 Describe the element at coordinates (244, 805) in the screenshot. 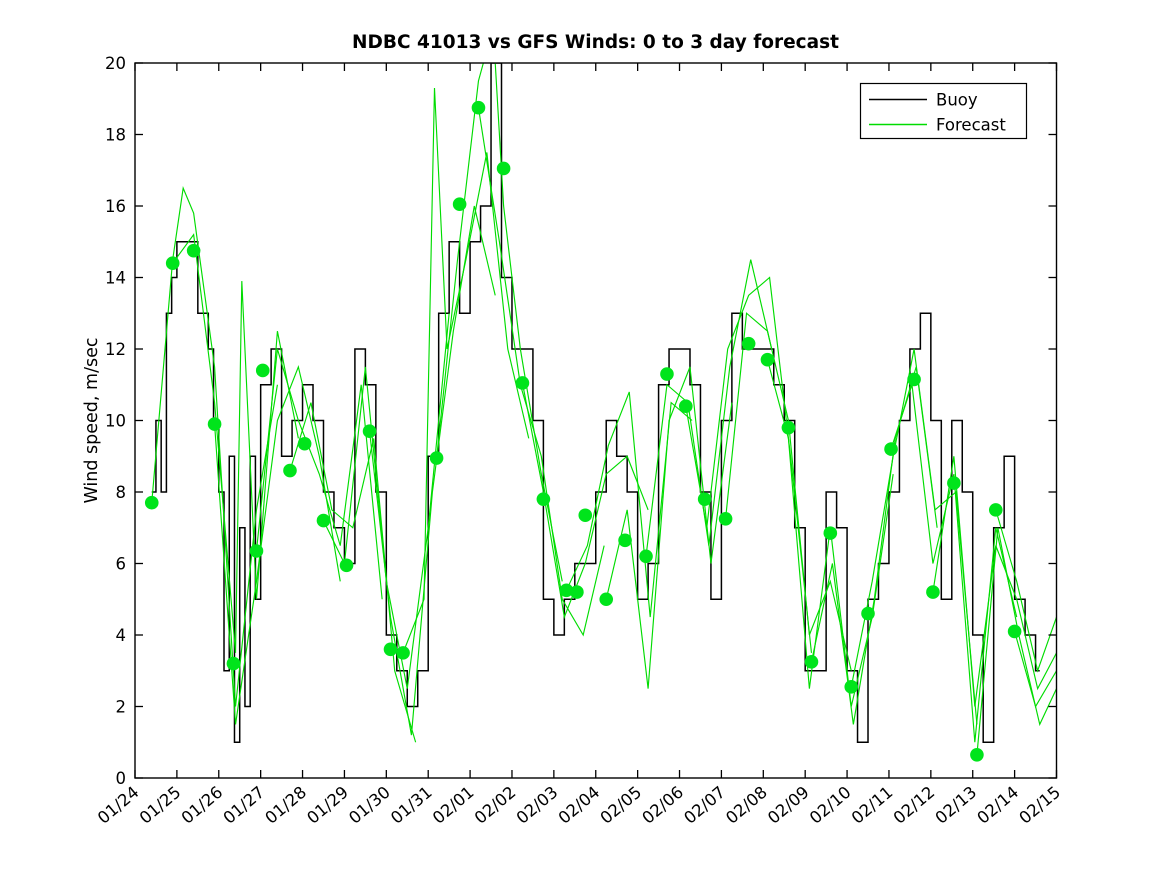

I see `x-tick-label: 01/27` at that location.